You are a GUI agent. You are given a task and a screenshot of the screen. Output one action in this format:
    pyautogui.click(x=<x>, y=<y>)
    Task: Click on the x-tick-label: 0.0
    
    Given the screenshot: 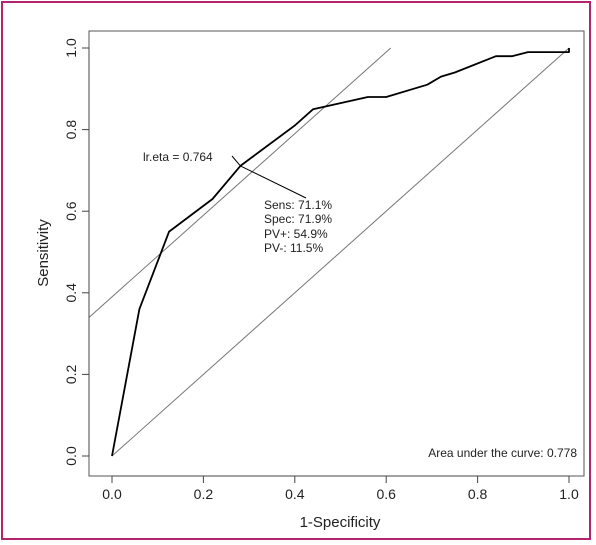 What is the action you would take?
    pyautogui.click(x=112, y=494)
    